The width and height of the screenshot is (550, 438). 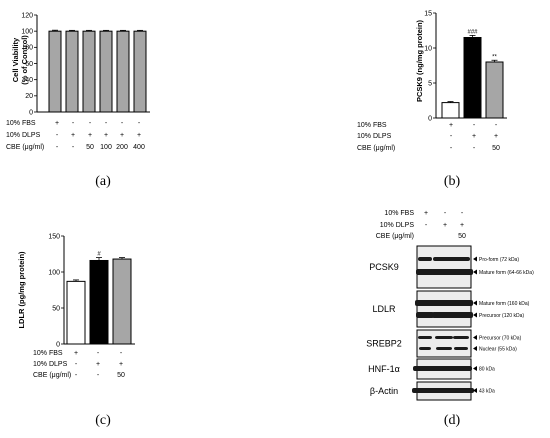 I want to click on blot-name: LDLR, so click(x=384, y=309).